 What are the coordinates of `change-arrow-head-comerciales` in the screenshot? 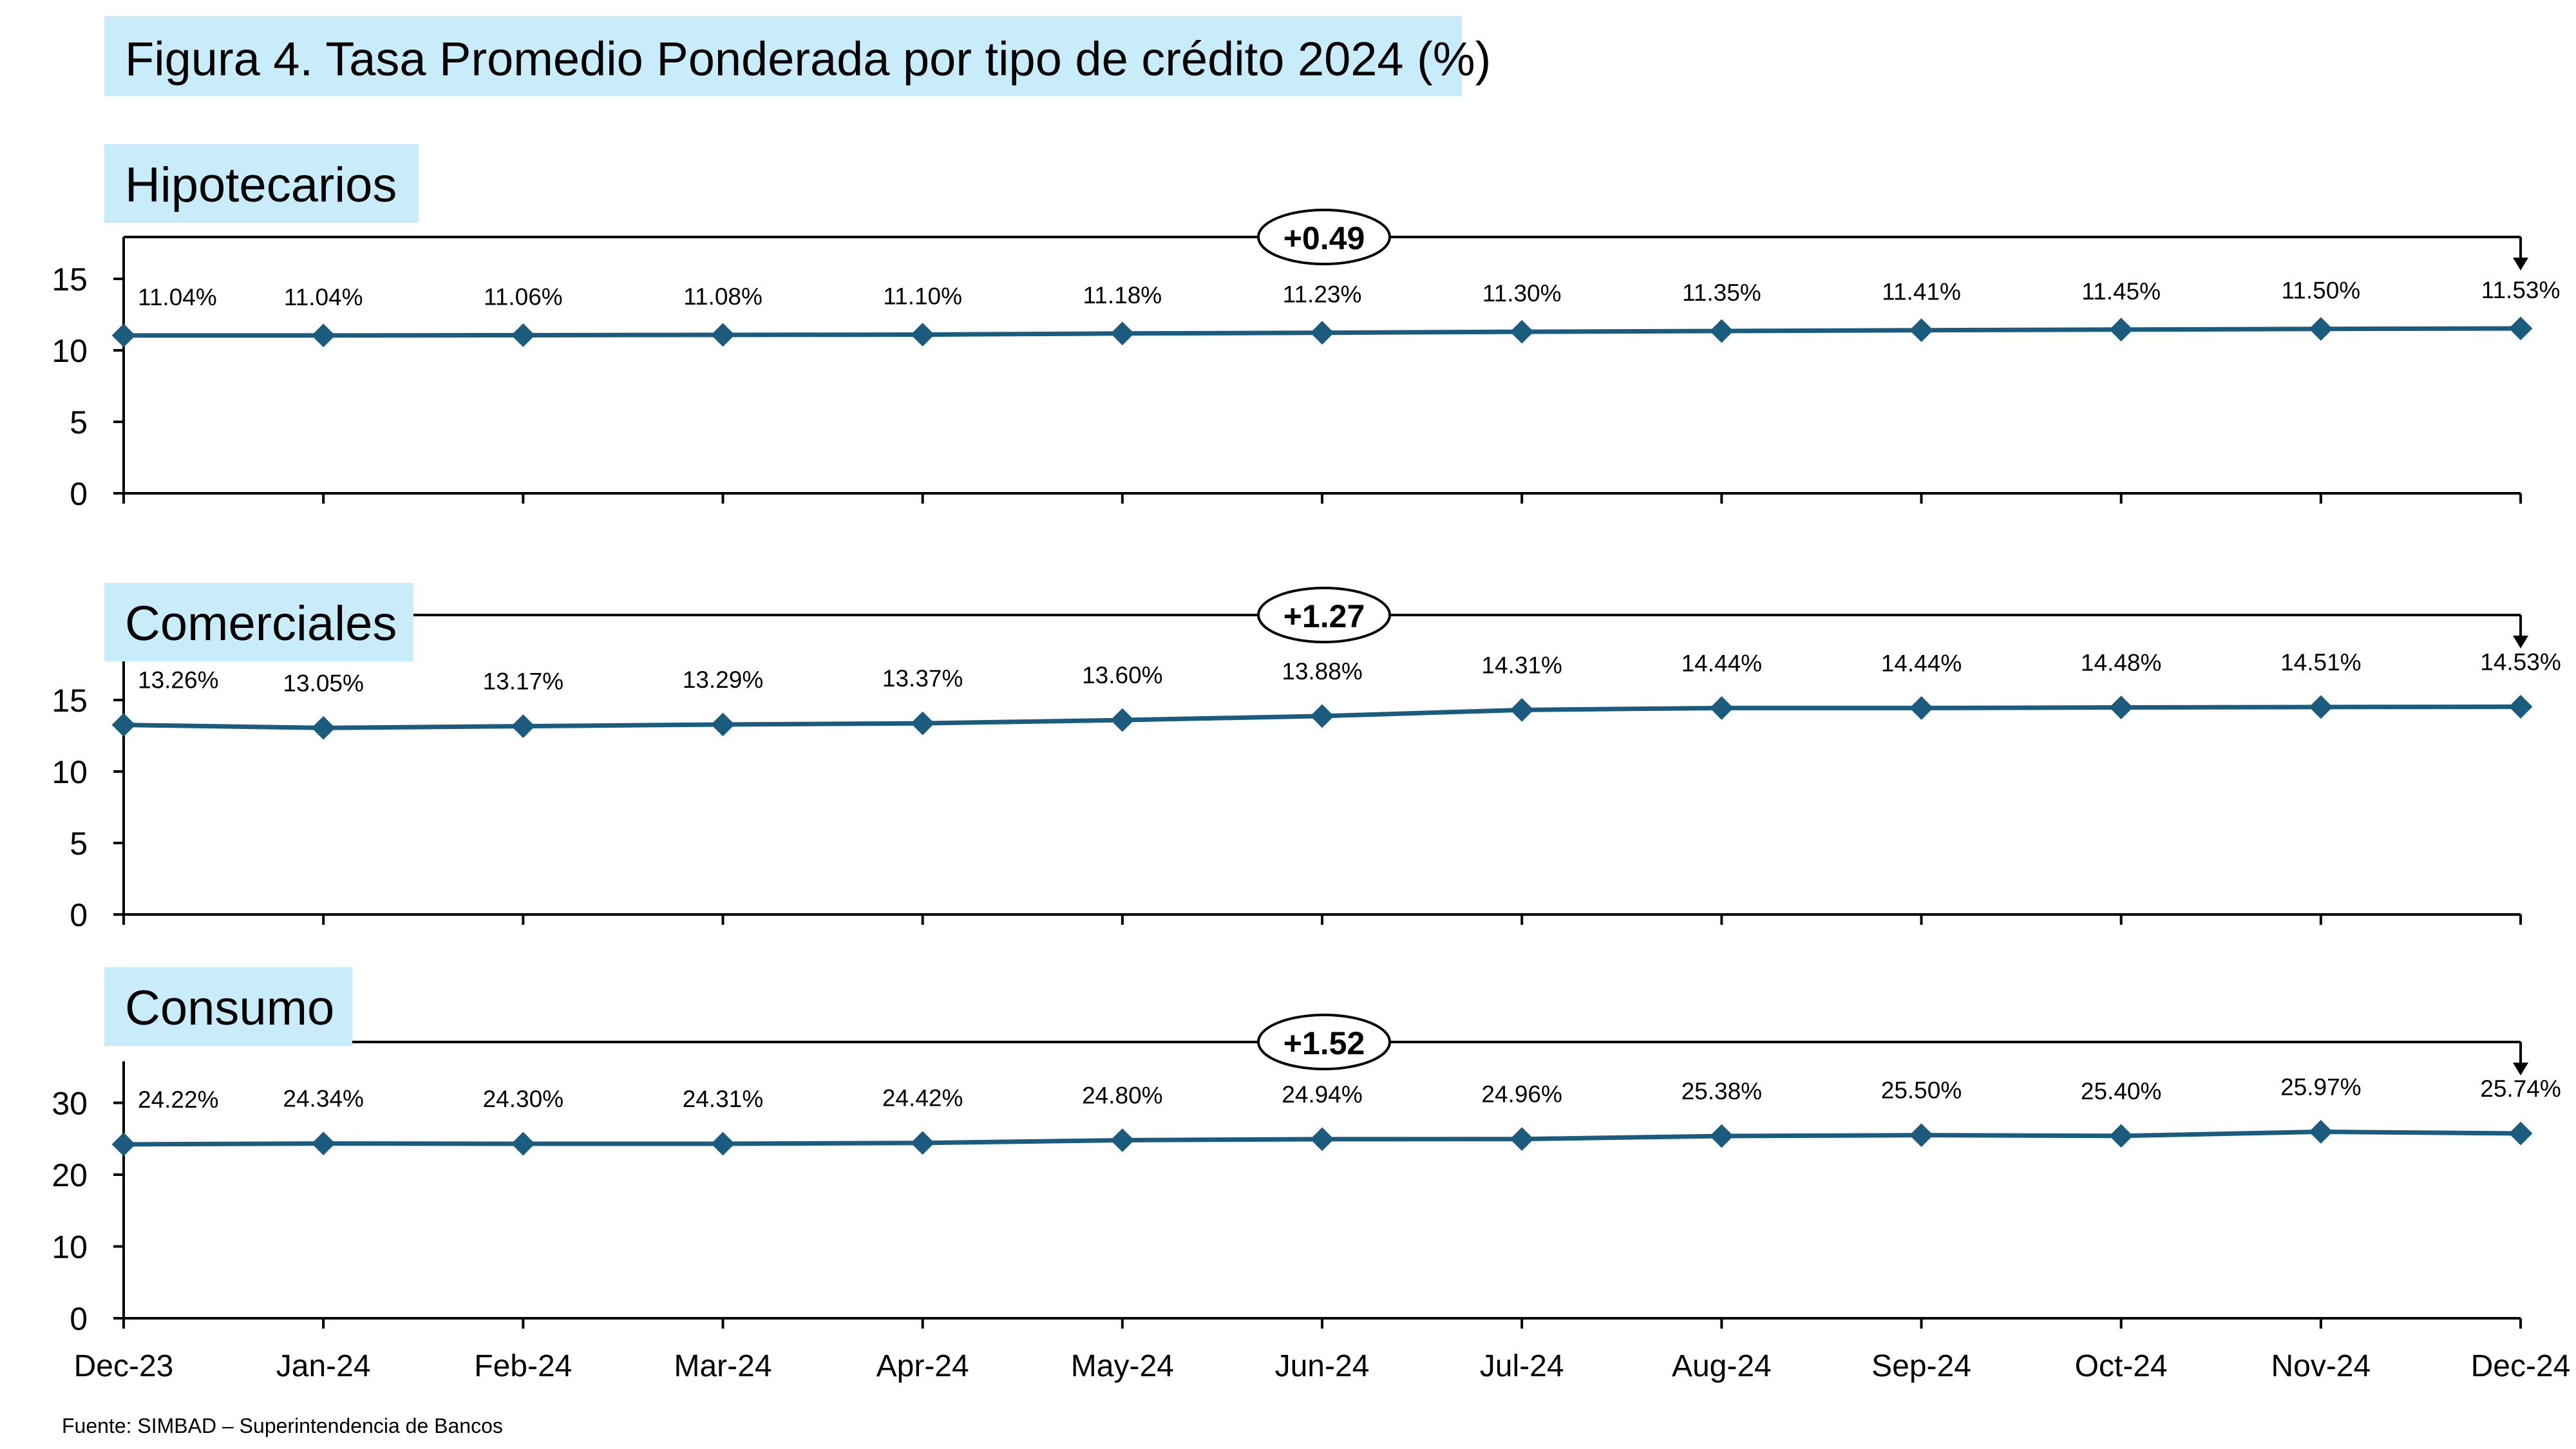 It's located at (2520, 642).